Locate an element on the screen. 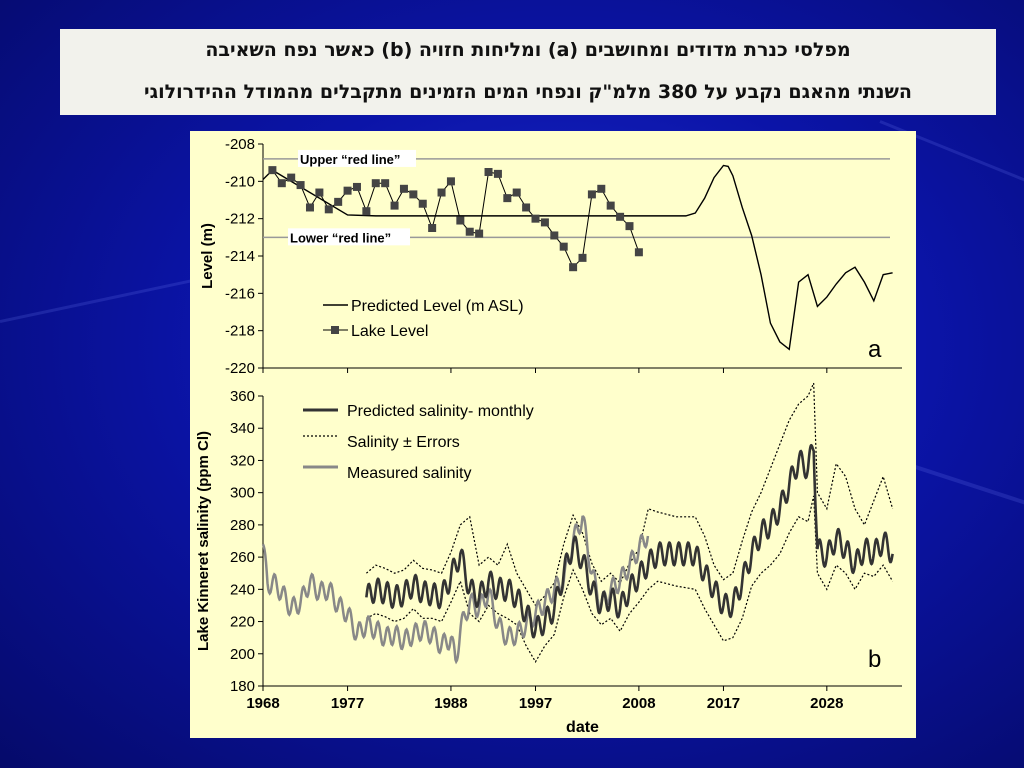 This screenshot has height=768, width=1024. panel-a-y-tick-label: -220 is located at coordinates (240, 368).